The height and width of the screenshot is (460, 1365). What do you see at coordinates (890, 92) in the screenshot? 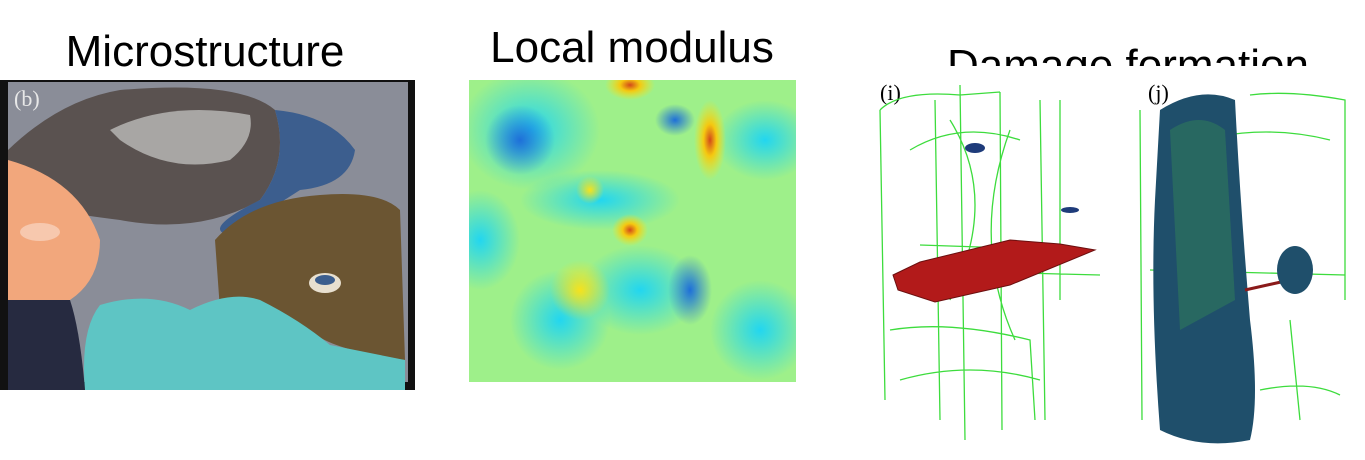
I see `panel-label: (i)` at bounding box center [890, 92].